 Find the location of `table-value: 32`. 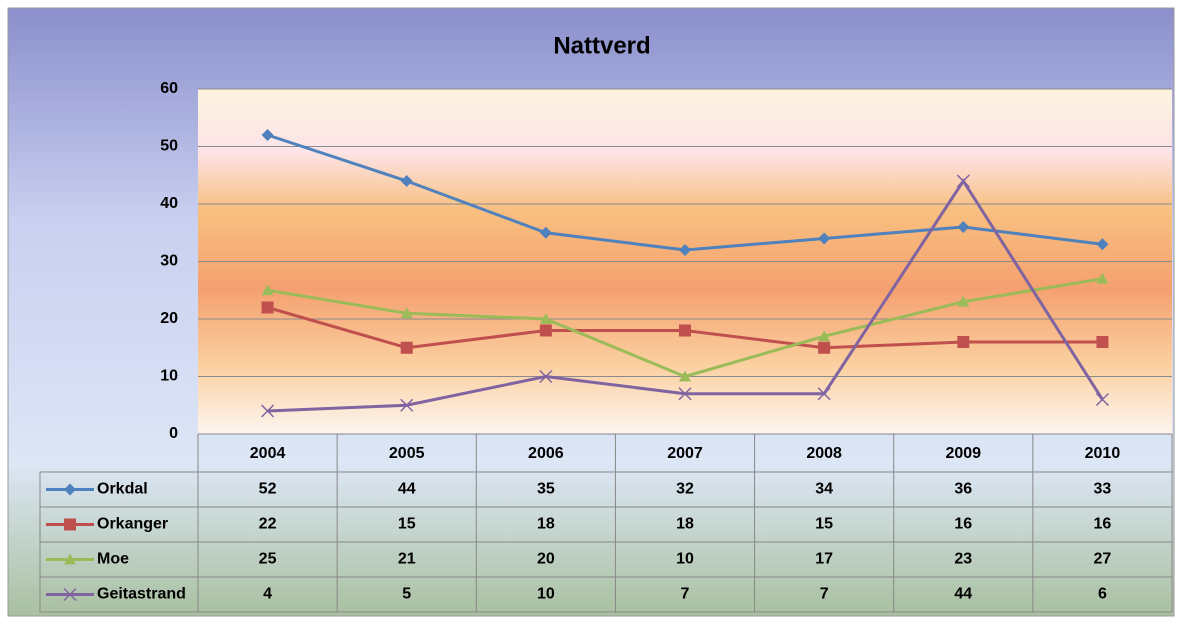

table-value: 32 is located at coordinates (685, 489).